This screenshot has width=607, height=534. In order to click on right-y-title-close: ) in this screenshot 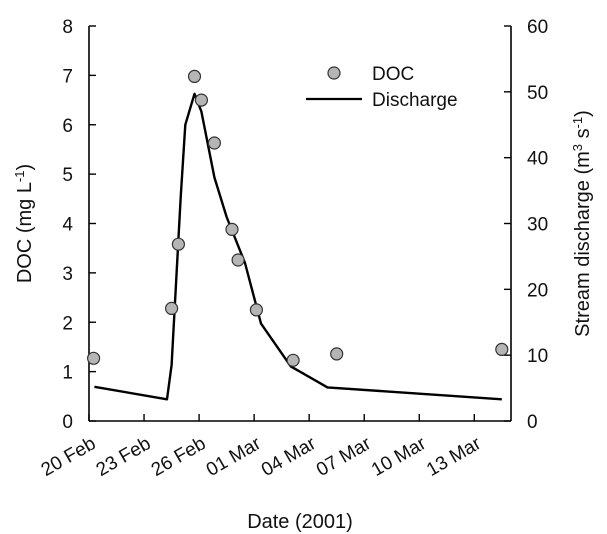, I will do `click(583, 113)`.